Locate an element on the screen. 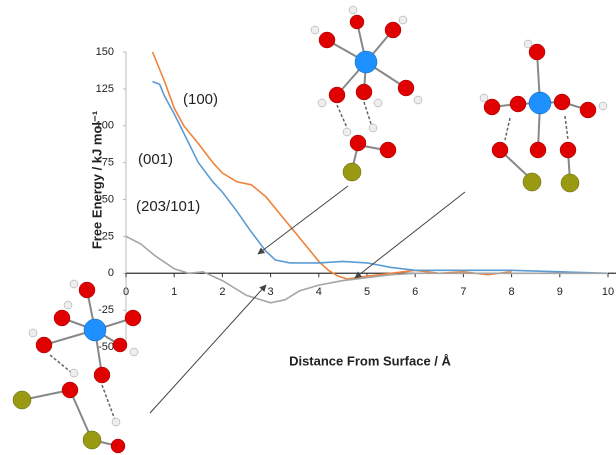  series-label: (001) is located at coordinates (155, 159).